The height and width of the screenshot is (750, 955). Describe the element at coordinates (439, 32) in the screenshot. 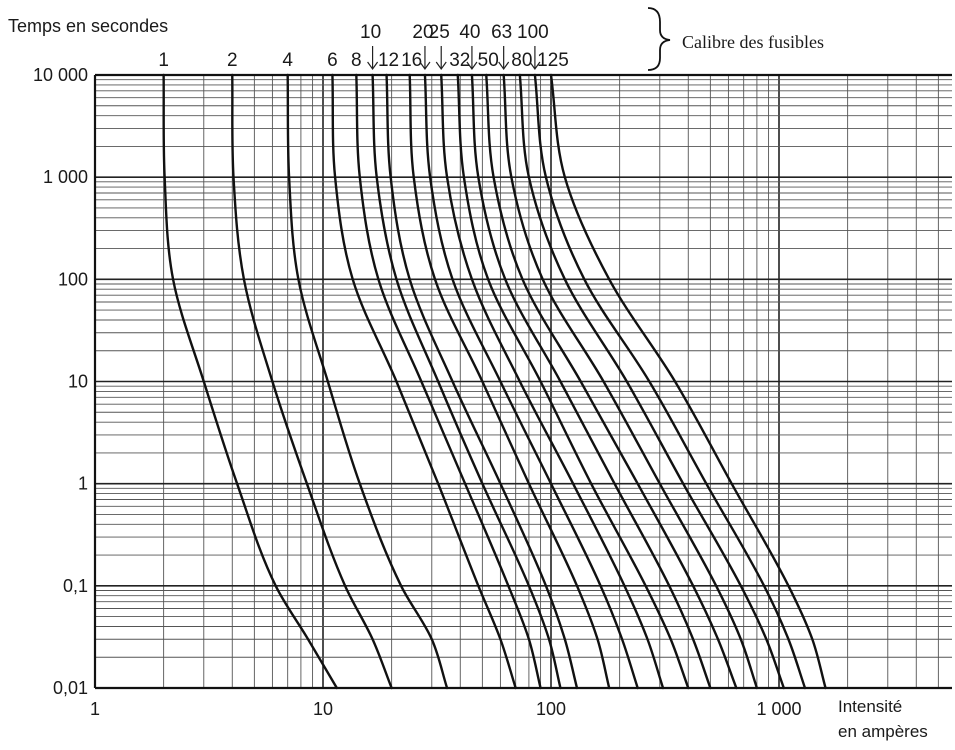

I see `series-label-25: 25` at that location.